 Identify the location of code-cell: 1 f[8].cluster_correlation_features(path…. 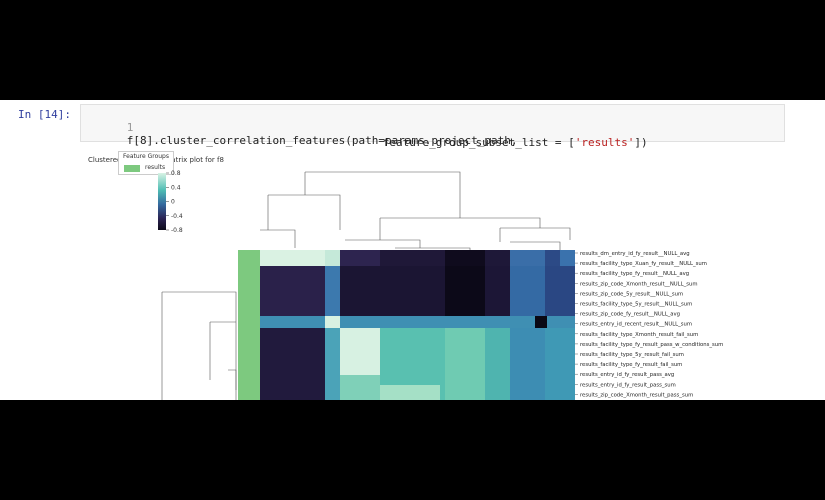
(432, 126).